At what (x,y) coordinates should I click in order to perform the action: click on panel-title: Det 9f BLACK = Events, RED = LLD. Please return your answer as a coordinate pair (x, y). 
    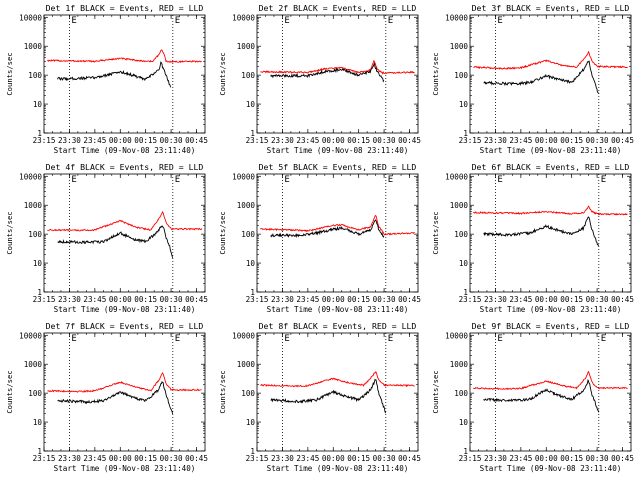
    Looking at the image, I should click on (551, 326).